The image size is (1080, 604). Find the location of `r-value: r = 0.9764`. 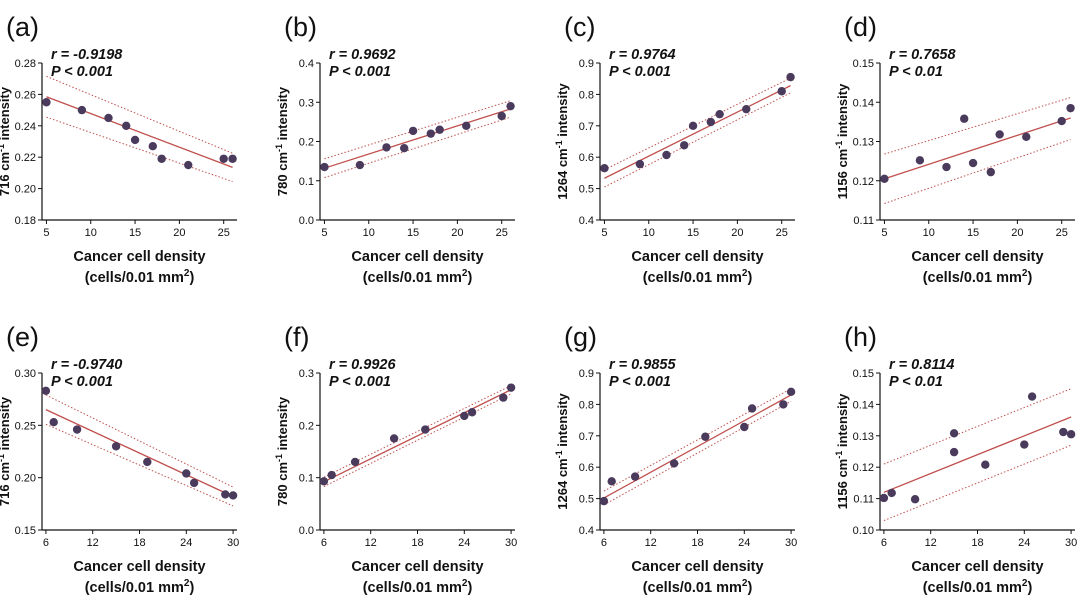

r-value: r = 0.9764 is located at coordinates (642, 55).